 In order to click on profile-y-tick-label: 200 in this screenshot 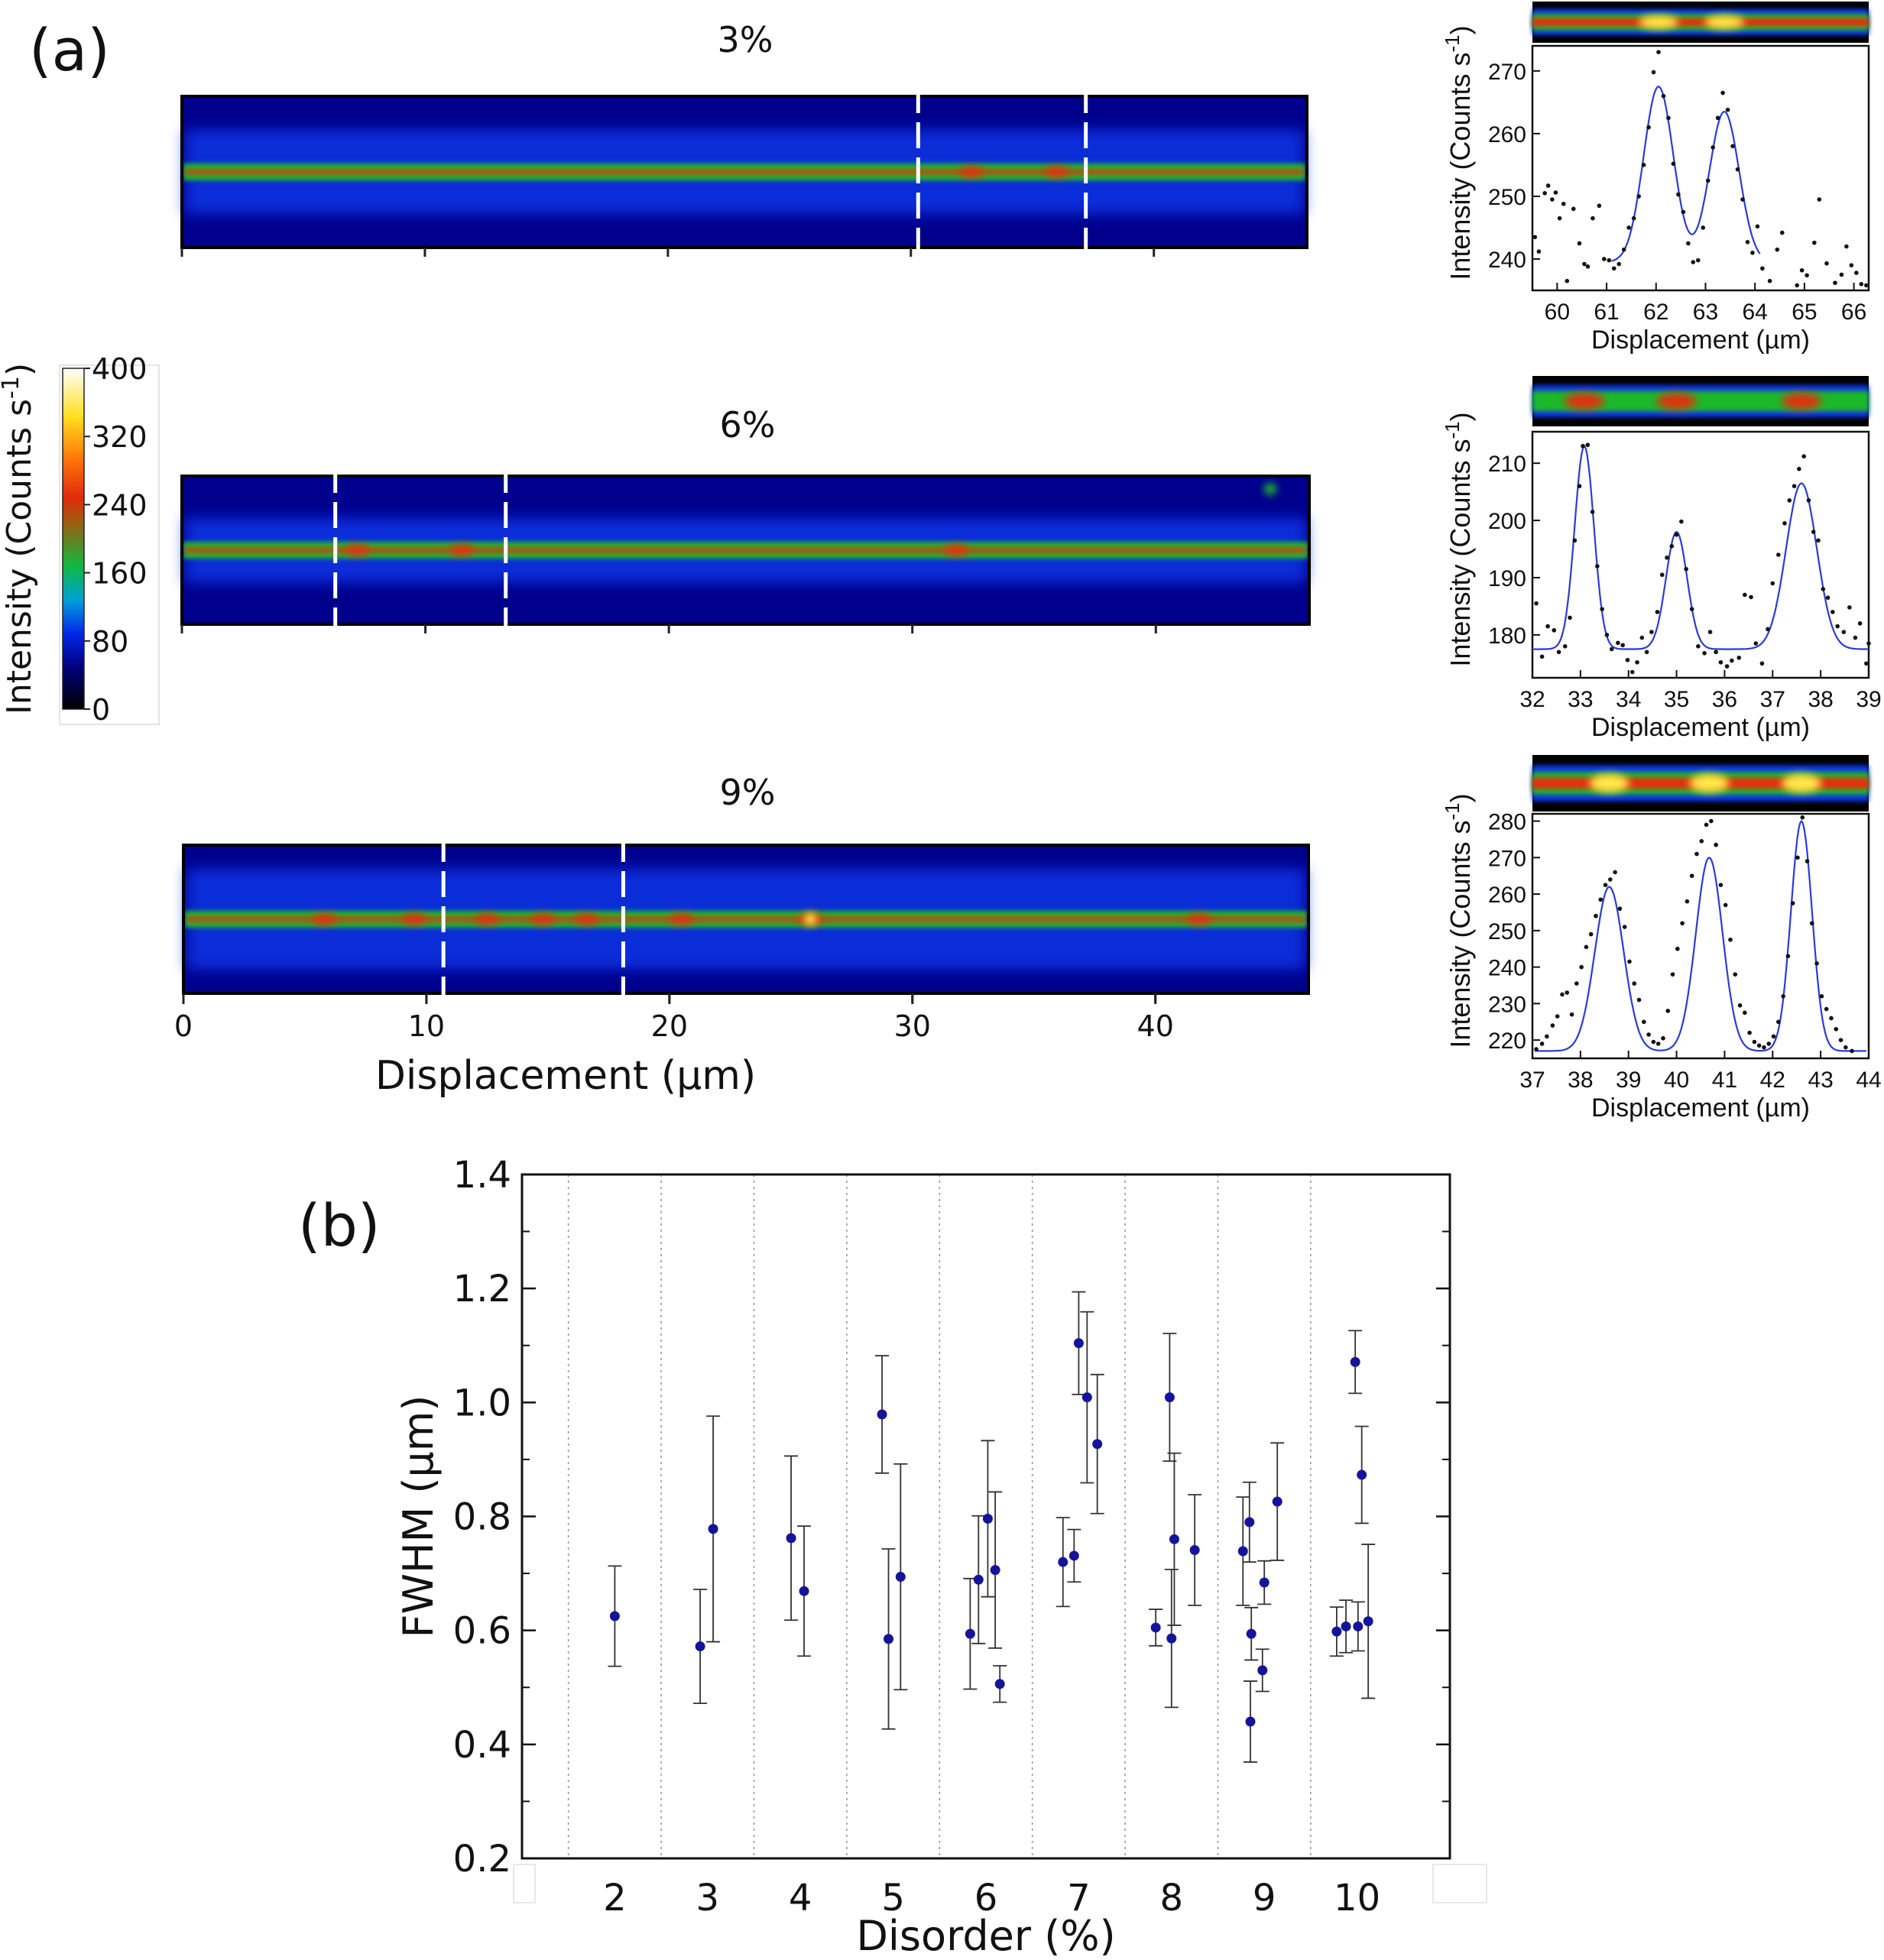, I will do `click(1507, 521)`.